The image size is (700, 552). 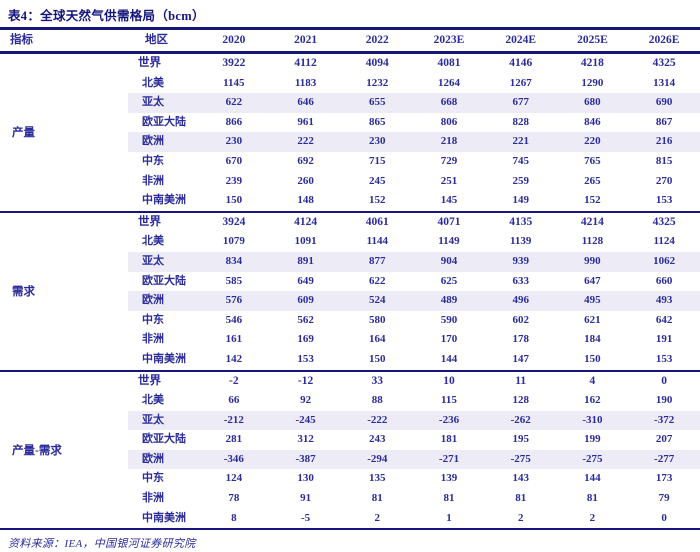 I want to click on value-cell: 877, so click(x=377, y=260).